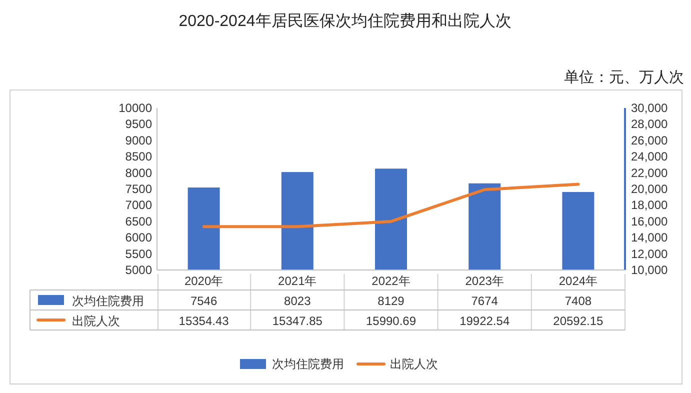 This screenshot has width=691, height=393. What do you see at coordinates (649, 205) in the screenshot?
I see `y2-tick-label: 18,000` at bounding box center [649, 205].